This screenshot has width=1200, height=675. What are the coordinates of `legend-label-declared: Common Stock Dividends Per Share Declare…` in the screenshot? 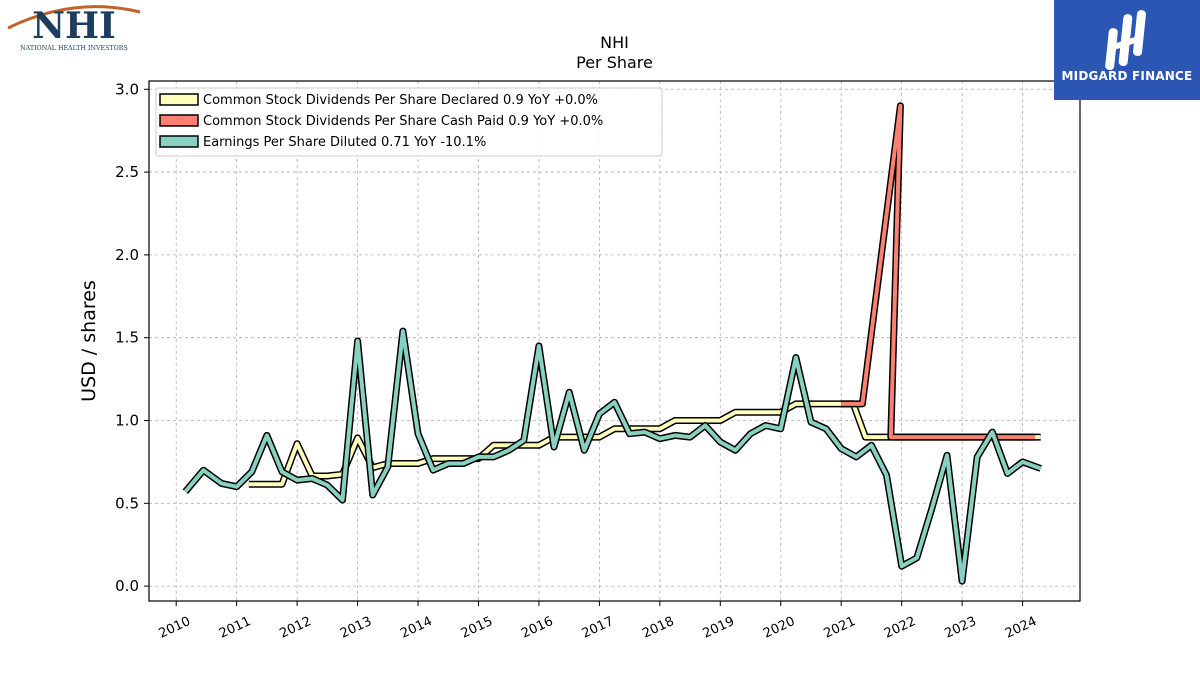 It's located at (400, 100).